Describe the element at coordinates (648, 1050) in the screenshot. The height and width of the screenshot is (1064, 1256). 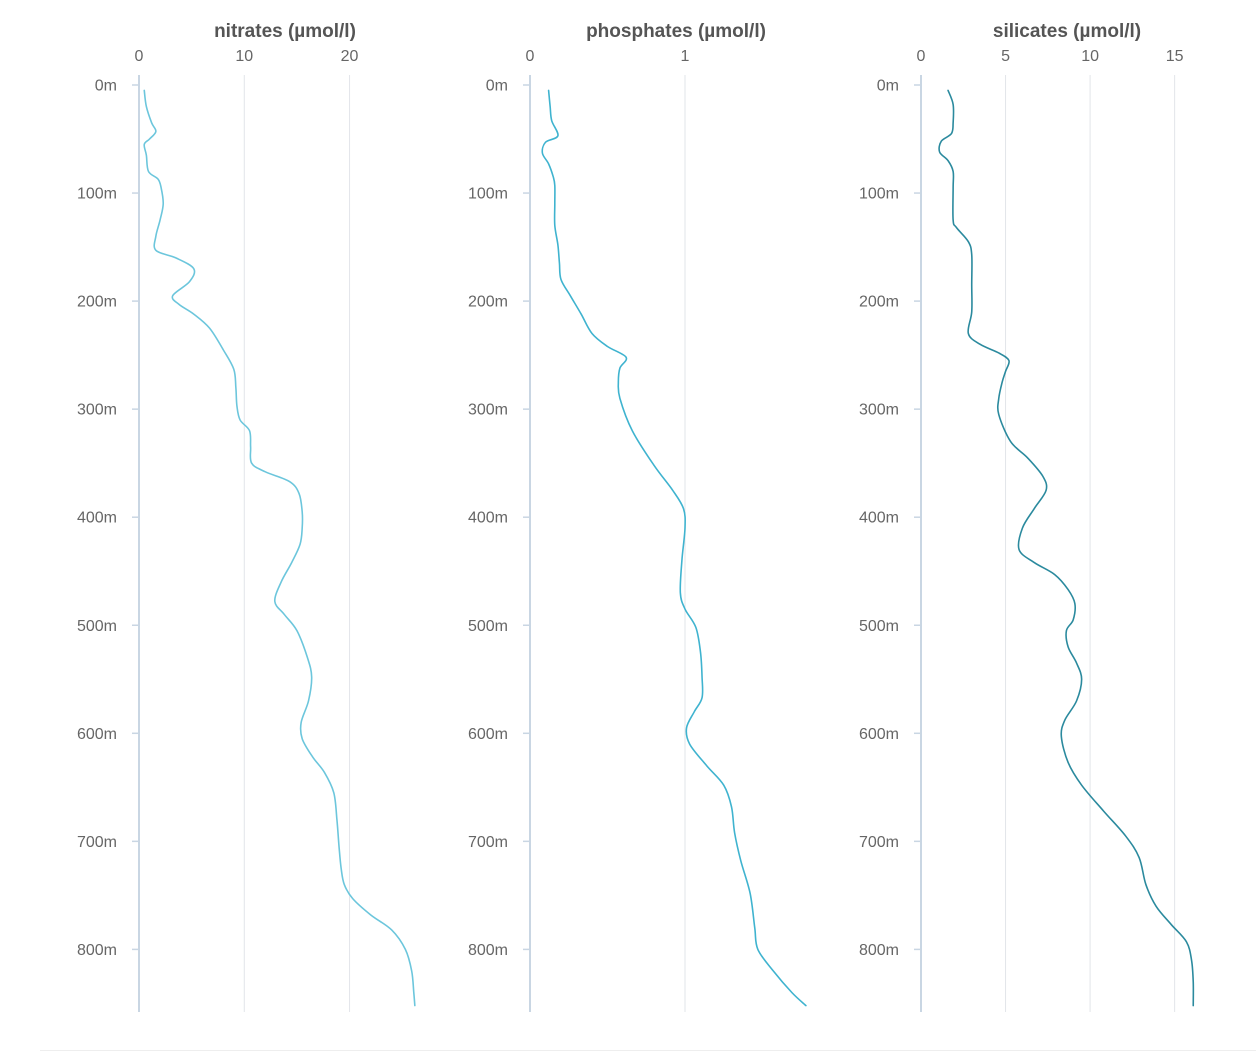
I see `footer-divider` at that location.